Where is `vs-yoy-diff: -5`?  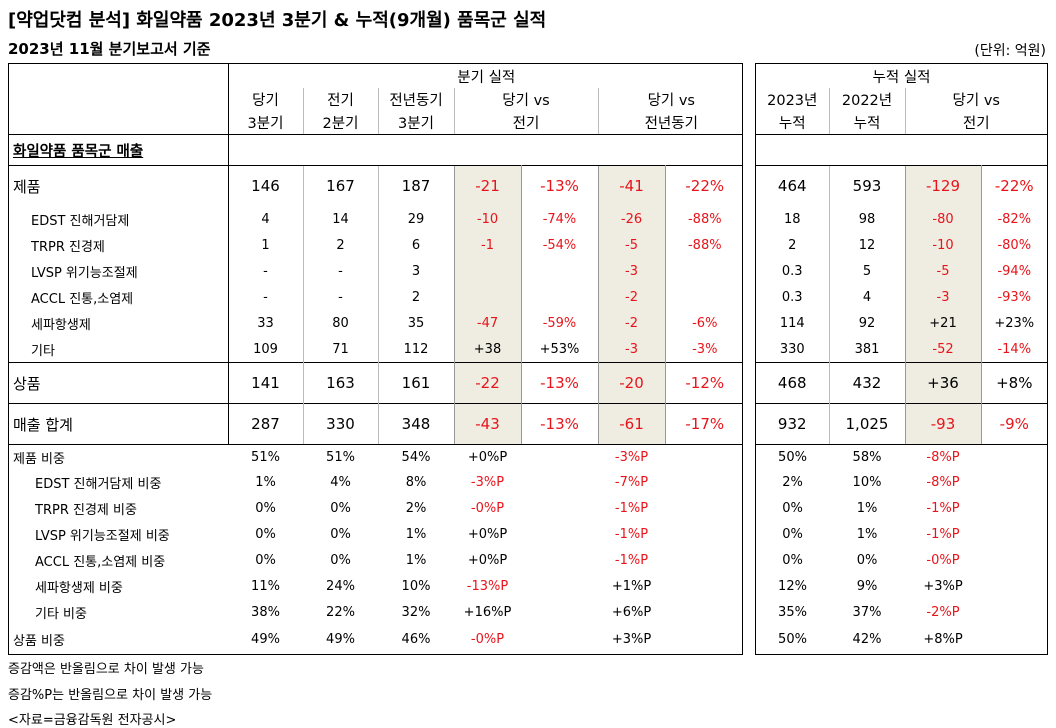
vs-yoy-diff: -5 is located at coordinates (631, 245).